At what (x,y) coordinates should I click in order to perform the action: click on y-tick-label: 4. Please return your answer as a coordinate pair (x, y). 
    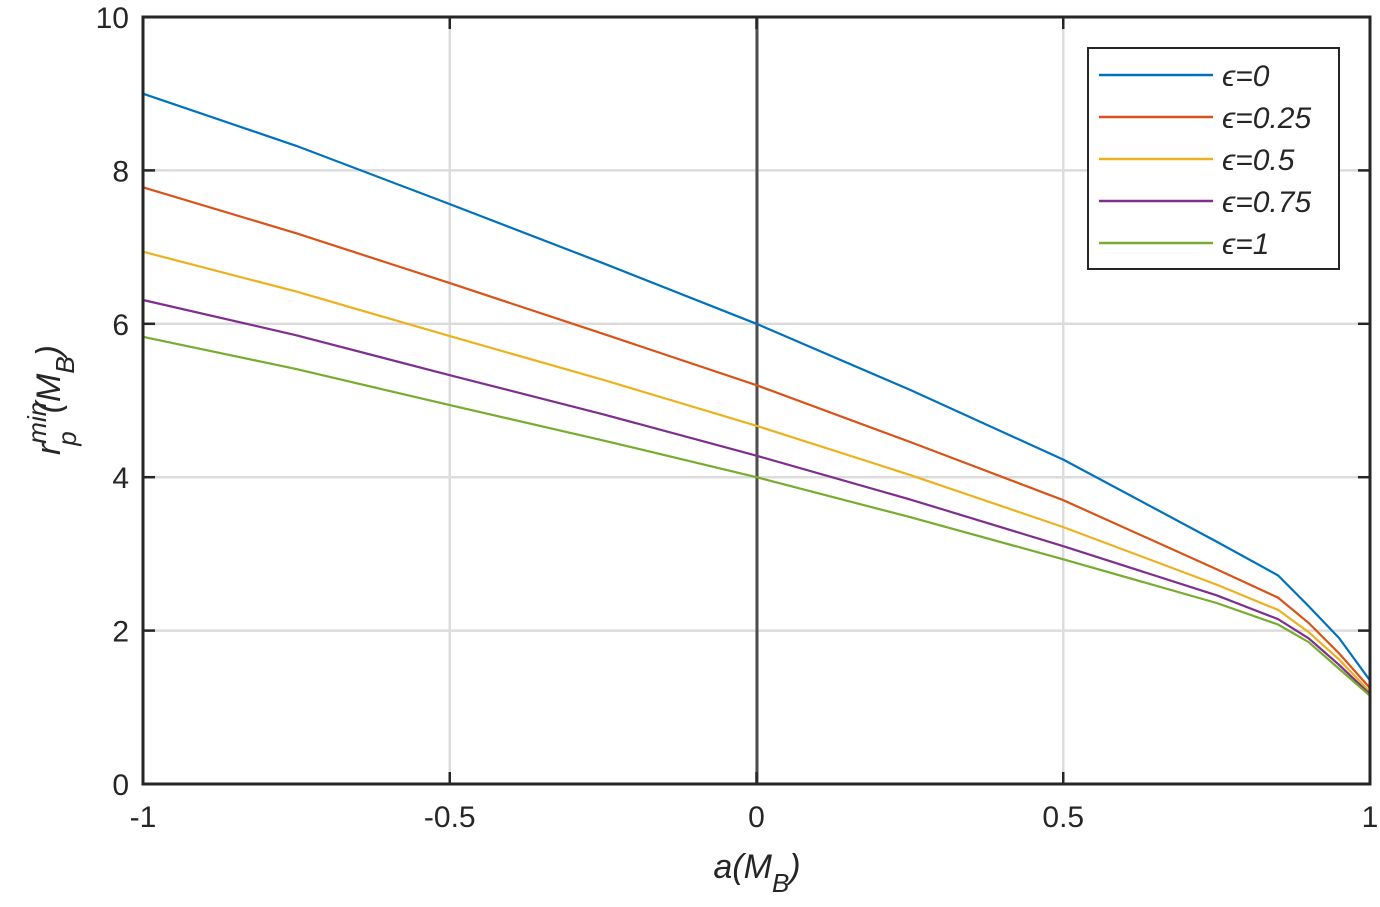
    Looking at the image, I should click on (120, 478).